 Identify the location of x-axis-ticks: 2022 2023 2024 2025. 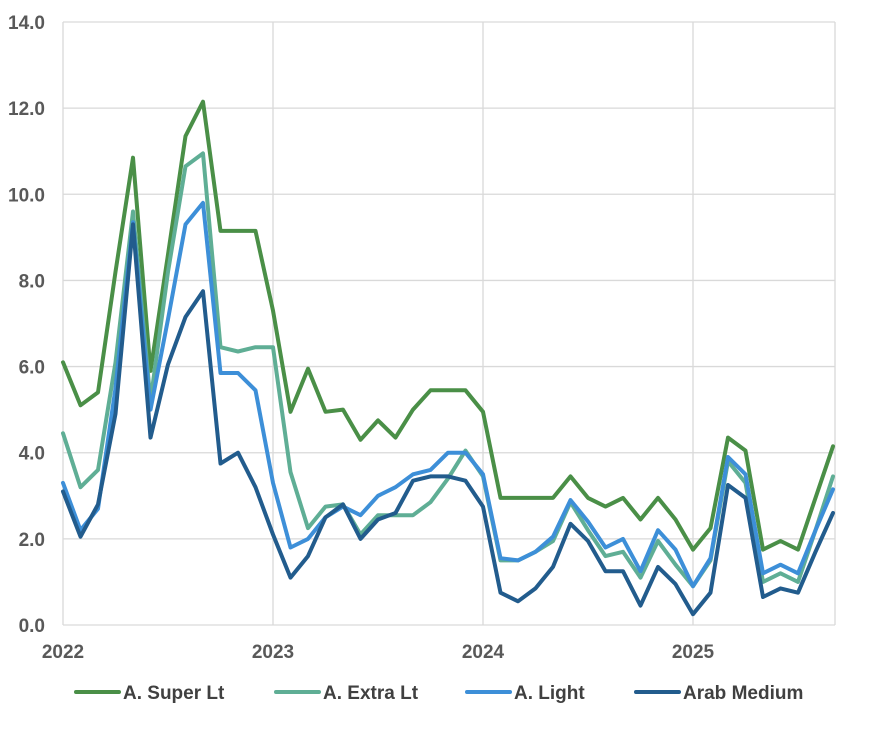
(378, 652).